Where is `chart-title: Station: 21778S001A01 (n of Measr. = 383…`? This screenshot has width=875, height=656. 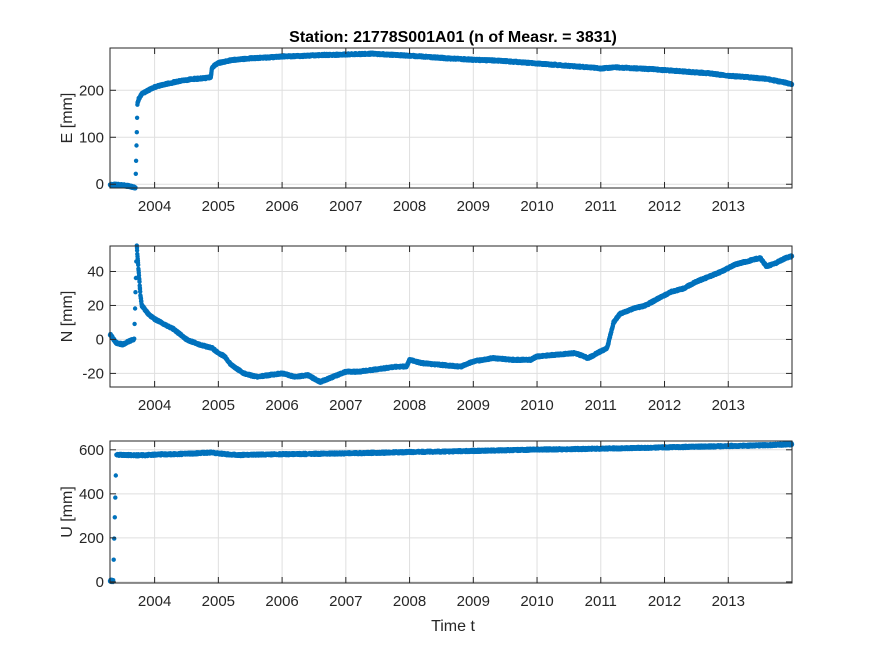
chart-title: Station: 21778S001A01 (n of Measr. = 383… is located at coordinates (453, 37).